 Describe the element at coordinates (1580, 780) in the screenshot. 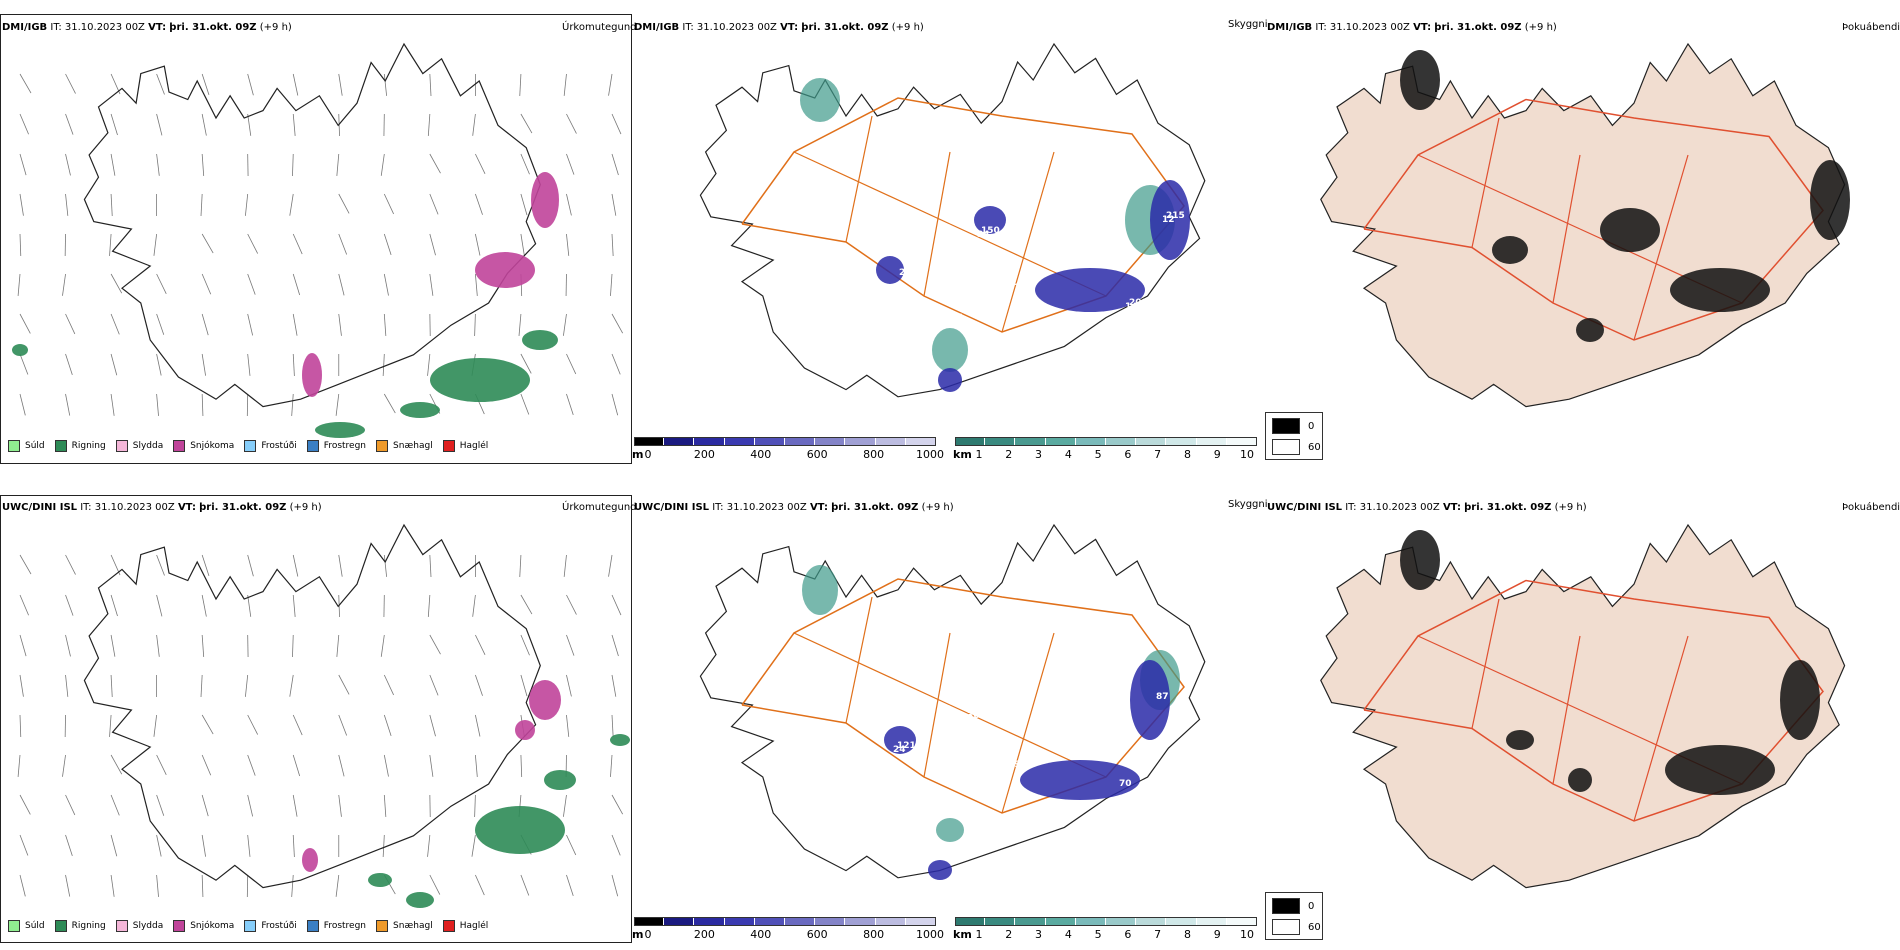

I see `fog-area` at that location.